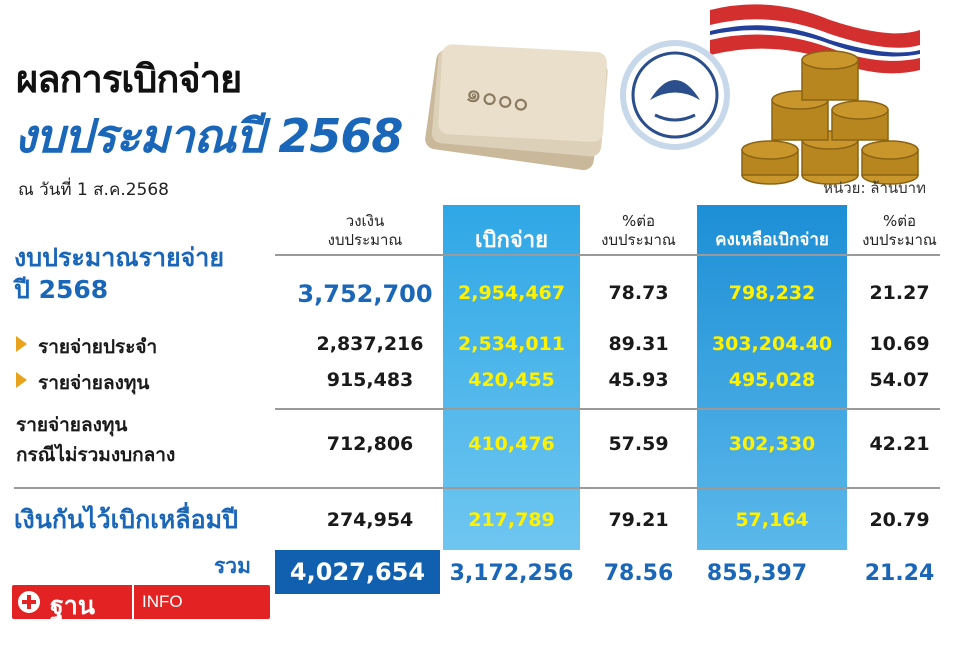 This screenshot has height=653, width=960. Describe the element at coordinates (511, 444) in the screenshot. I see `cell-disbursed: 410,476` at that location.